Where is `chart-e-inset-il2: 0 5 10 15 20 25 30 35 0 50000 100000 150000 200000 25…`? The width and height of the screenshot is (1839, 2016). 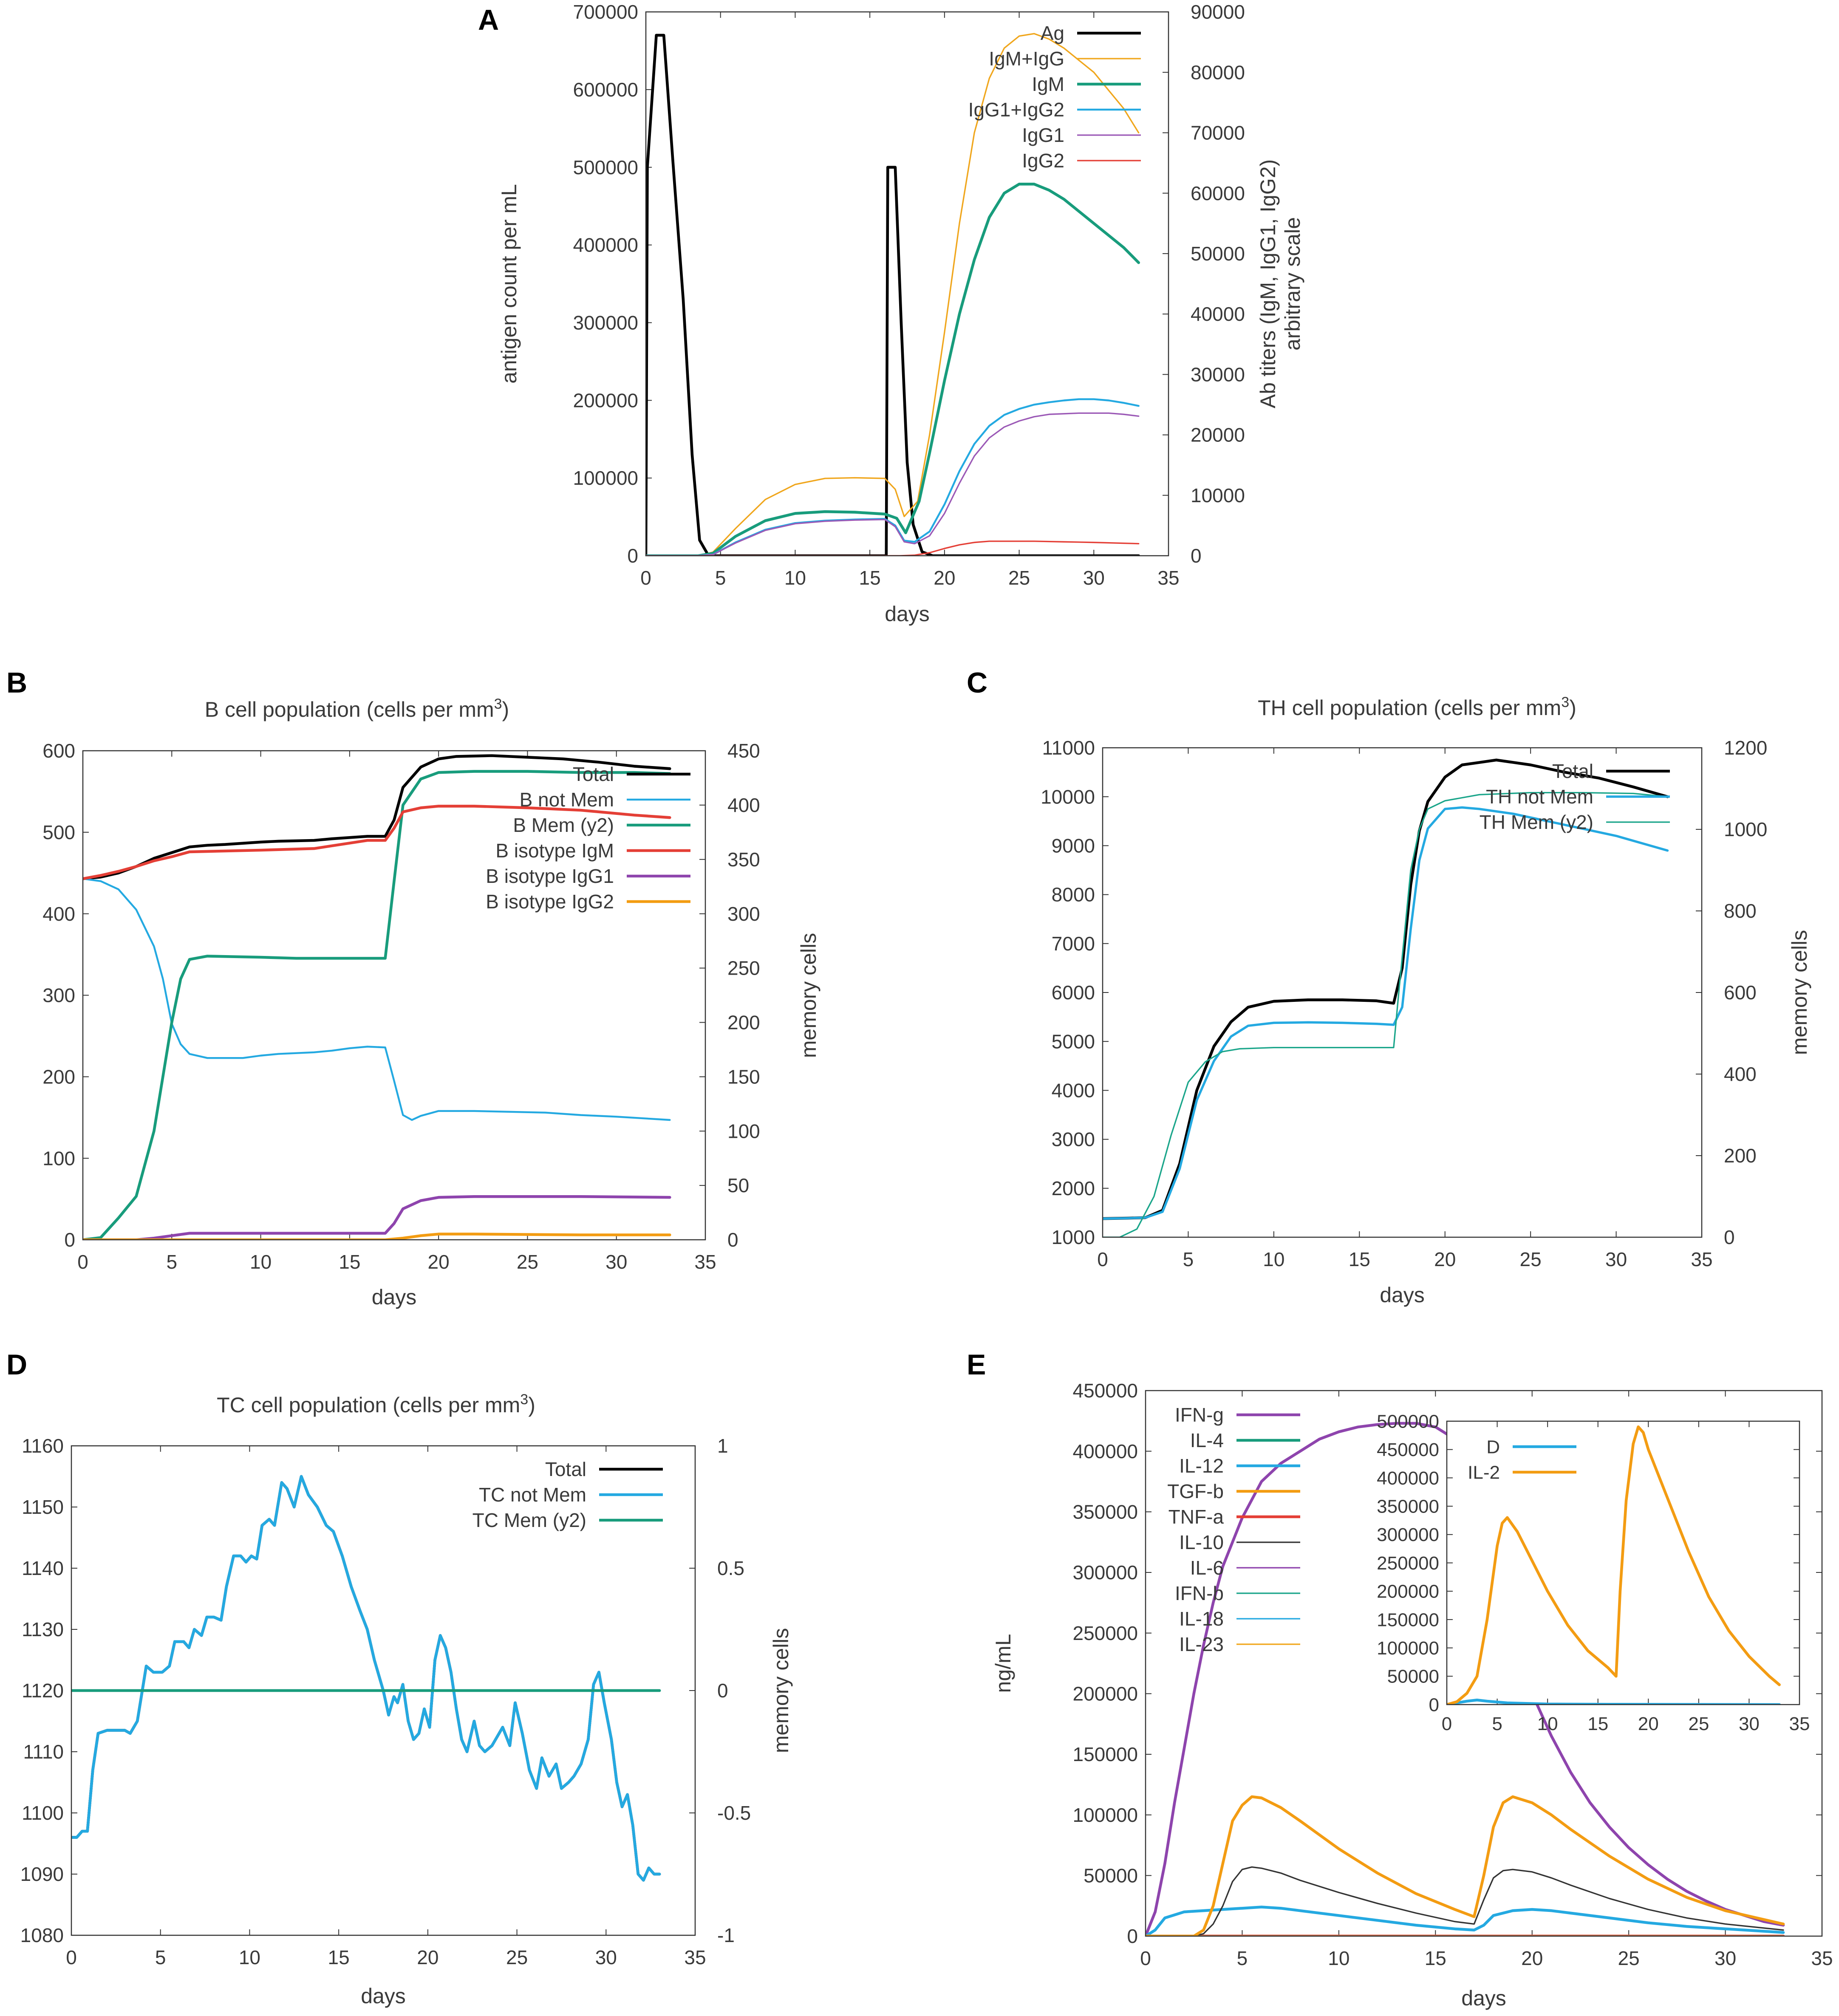 chart-e-inset-il2: 0 5 10 15 20 25 30 35 0 50000 100000 150000 200000 25… is located at coordinates (1594, 1572).